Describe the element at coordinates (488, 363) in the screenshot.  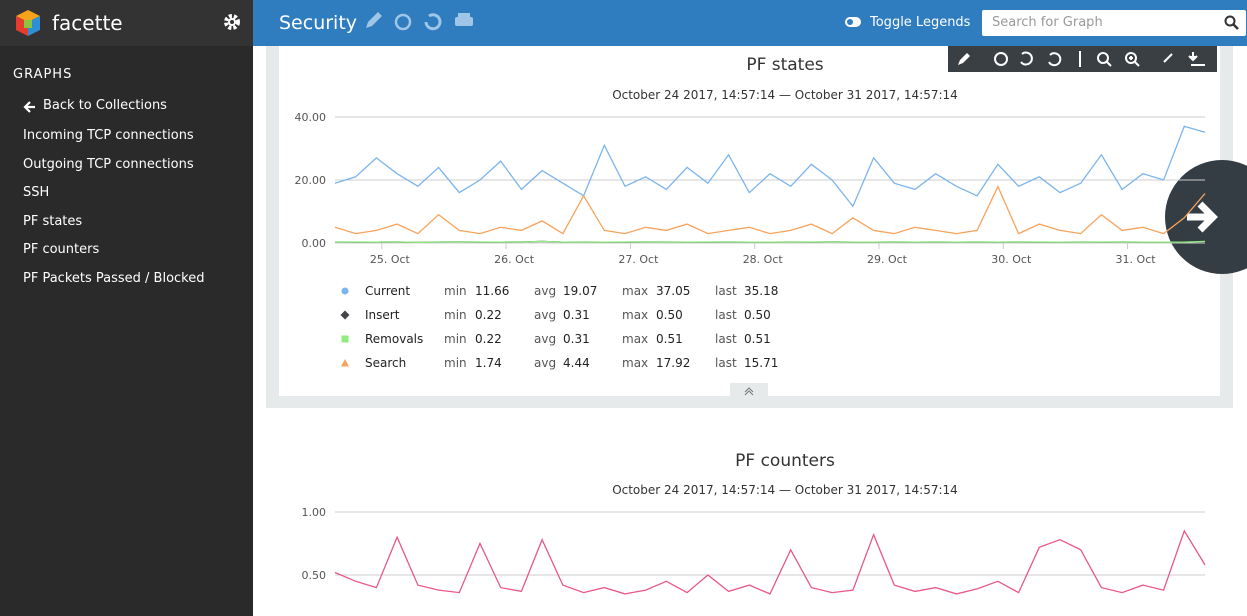
I see `legend-stat-value: 1.74` at that location.